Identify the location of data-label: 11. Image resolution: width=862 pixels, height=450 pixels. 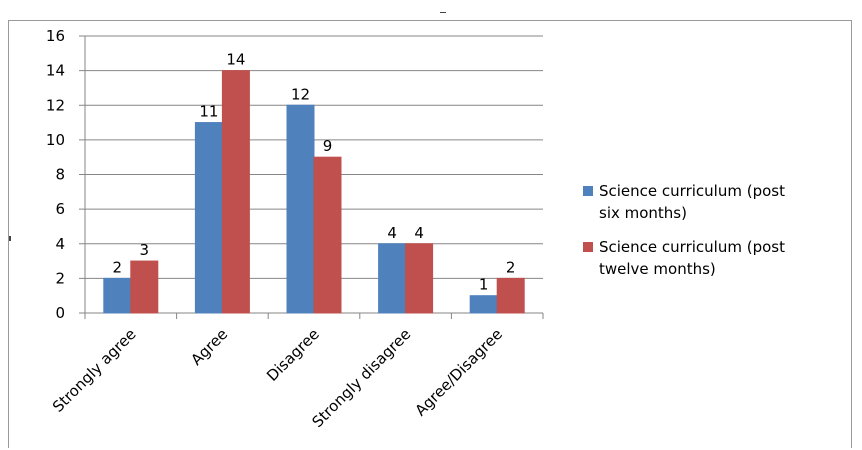
(208, 112).